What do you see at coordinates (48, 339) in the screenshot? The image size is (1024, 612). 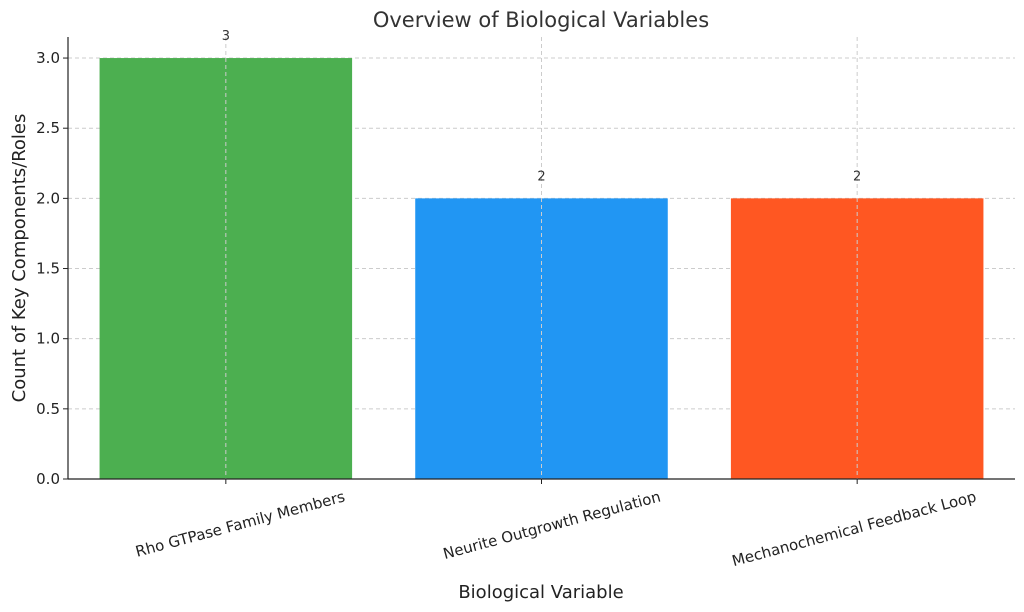 I see `y-tick-label: 1.0` at bounding box center [48, 339].